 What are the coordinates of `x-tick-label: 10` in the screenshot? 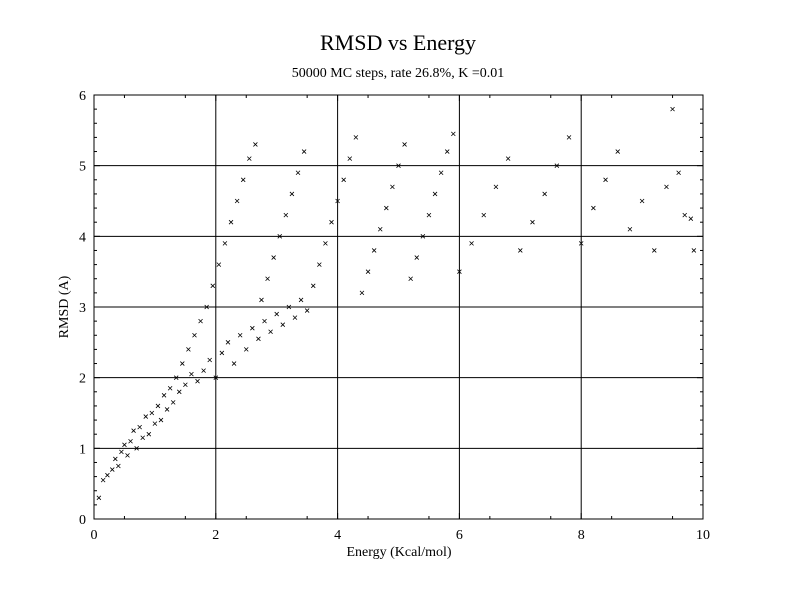 It's located at (703, 535).